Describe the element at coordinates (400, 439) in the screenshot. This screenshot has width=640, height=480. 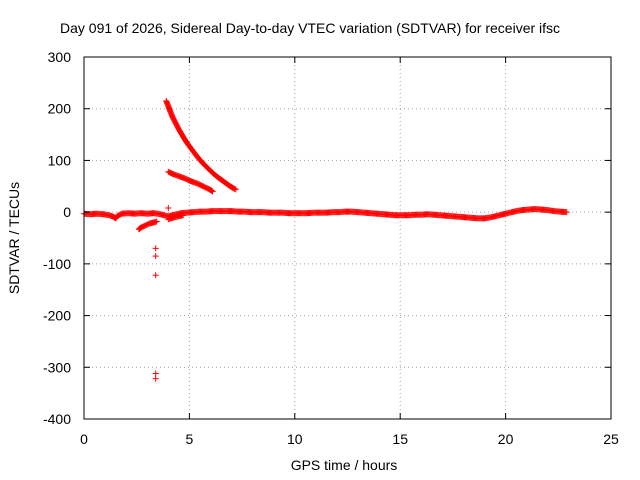
I see `x-tick-label: 15` at that location.